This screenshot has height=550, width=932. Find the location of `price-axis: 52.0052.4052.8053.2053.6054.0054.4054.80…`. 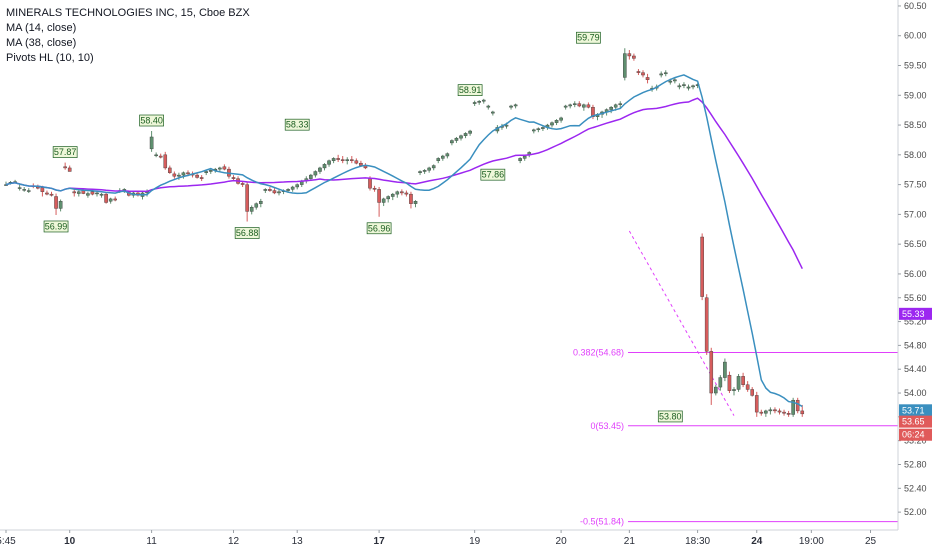

price-axis: 52.0052.4052.8053.2053.6054.0054.4054.80… is located at coordinates (912, 265).